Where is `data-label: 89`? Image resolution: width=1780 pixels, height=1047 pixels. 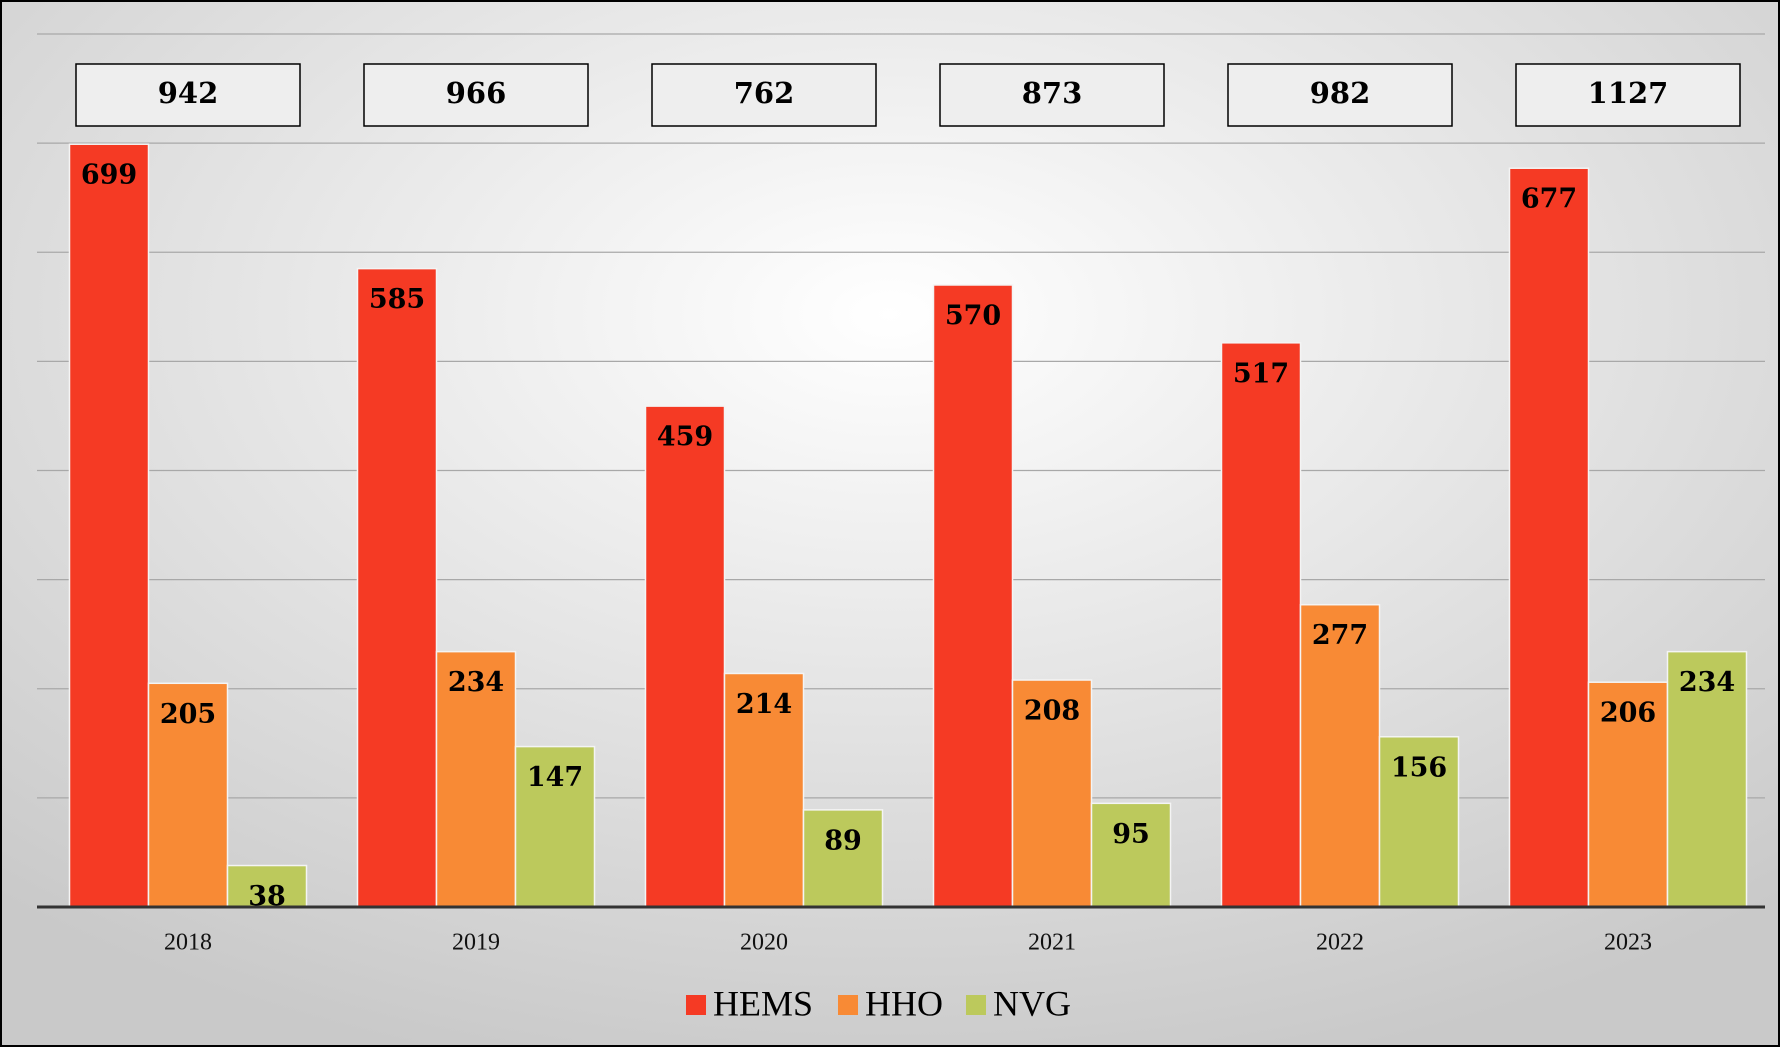 data-label: 89 is located at coordinates (843, 840).